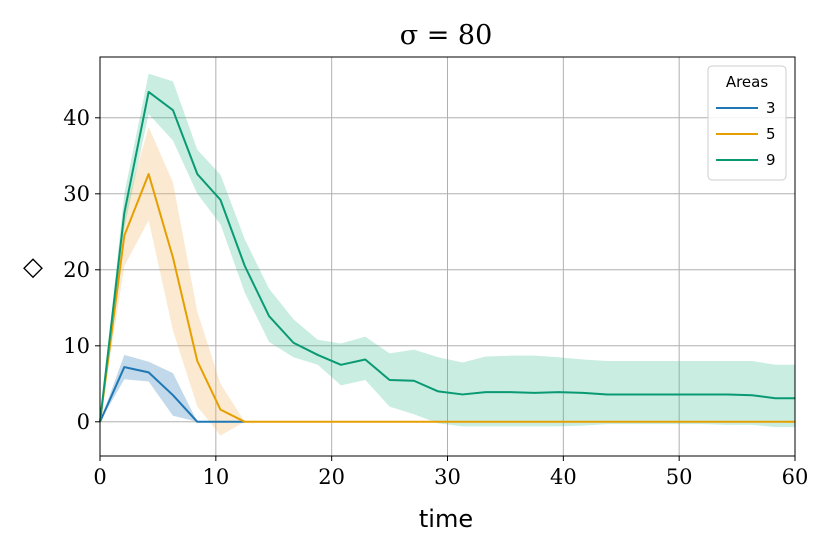 This screenshot has height=554, width=830. What do you see at coordinates (771, 108) in the screenshot?
I see `legend-label-3: 3` at bounding box center [771, 108].